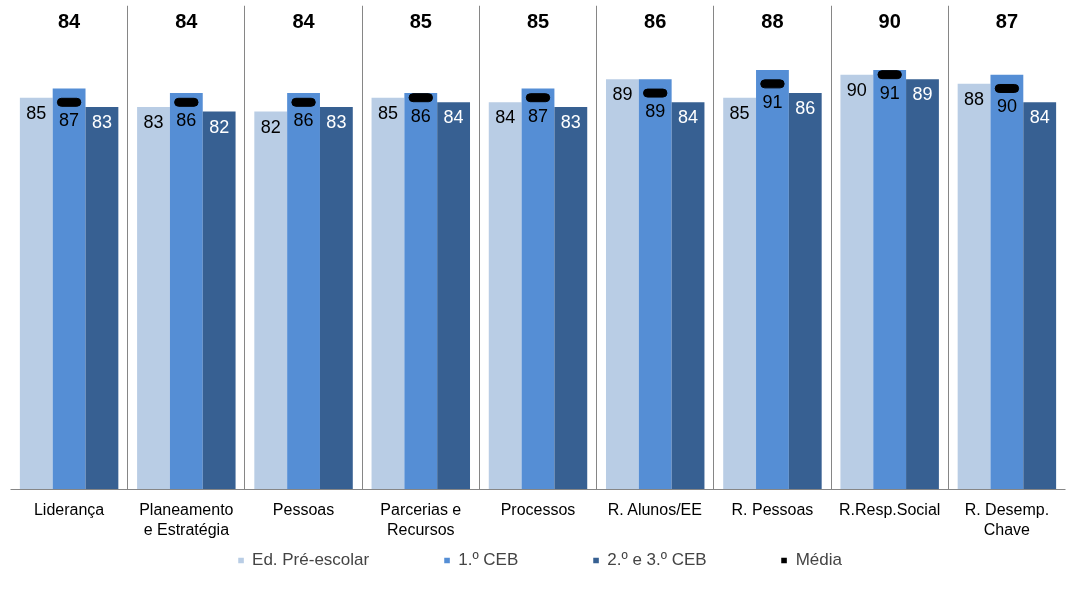 The width and height of the screenshot is (1083, 591). Describe the element at coordinates (657, 560) in the screenshot. I see `legend-label: 2.º e 3.º CEB` at that location.